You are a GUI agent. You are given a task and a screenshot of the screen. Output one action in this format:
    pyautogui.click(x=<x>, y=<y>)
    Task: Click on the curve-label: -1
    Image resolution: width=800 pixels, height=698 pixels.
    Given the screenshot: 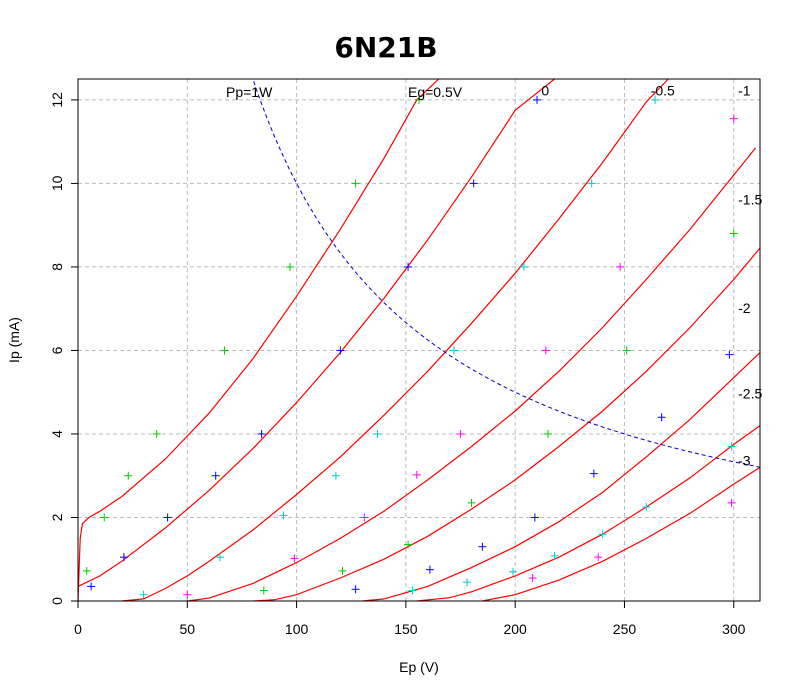 What is the action you would take?
    pyautogui.click(x=744, y=91)
    